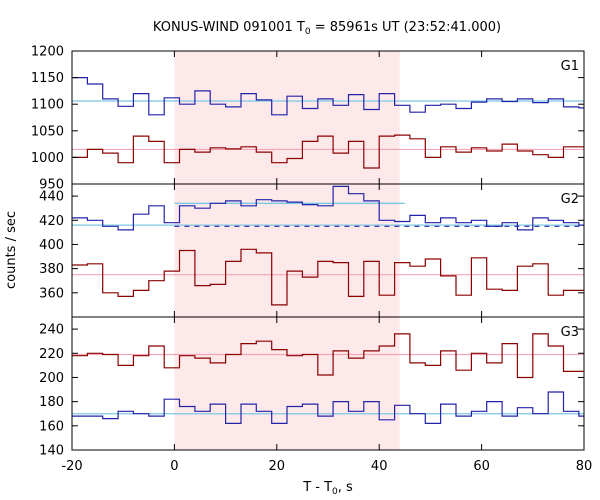 This screenshot has height=500, width=600. Describe the element at coordinates (51, 378) in the screenshot. I see `y-tick-label-g3: 200` at that location.